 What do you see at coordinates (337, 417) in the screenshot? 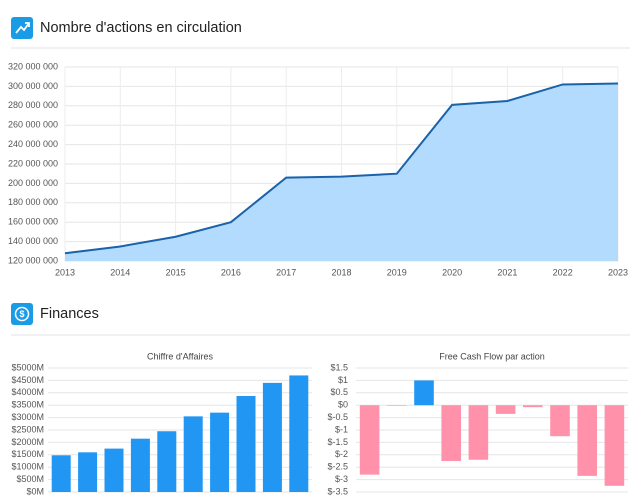
I see `y-tick-label: $-0.5` at bounding box center [337, 417].